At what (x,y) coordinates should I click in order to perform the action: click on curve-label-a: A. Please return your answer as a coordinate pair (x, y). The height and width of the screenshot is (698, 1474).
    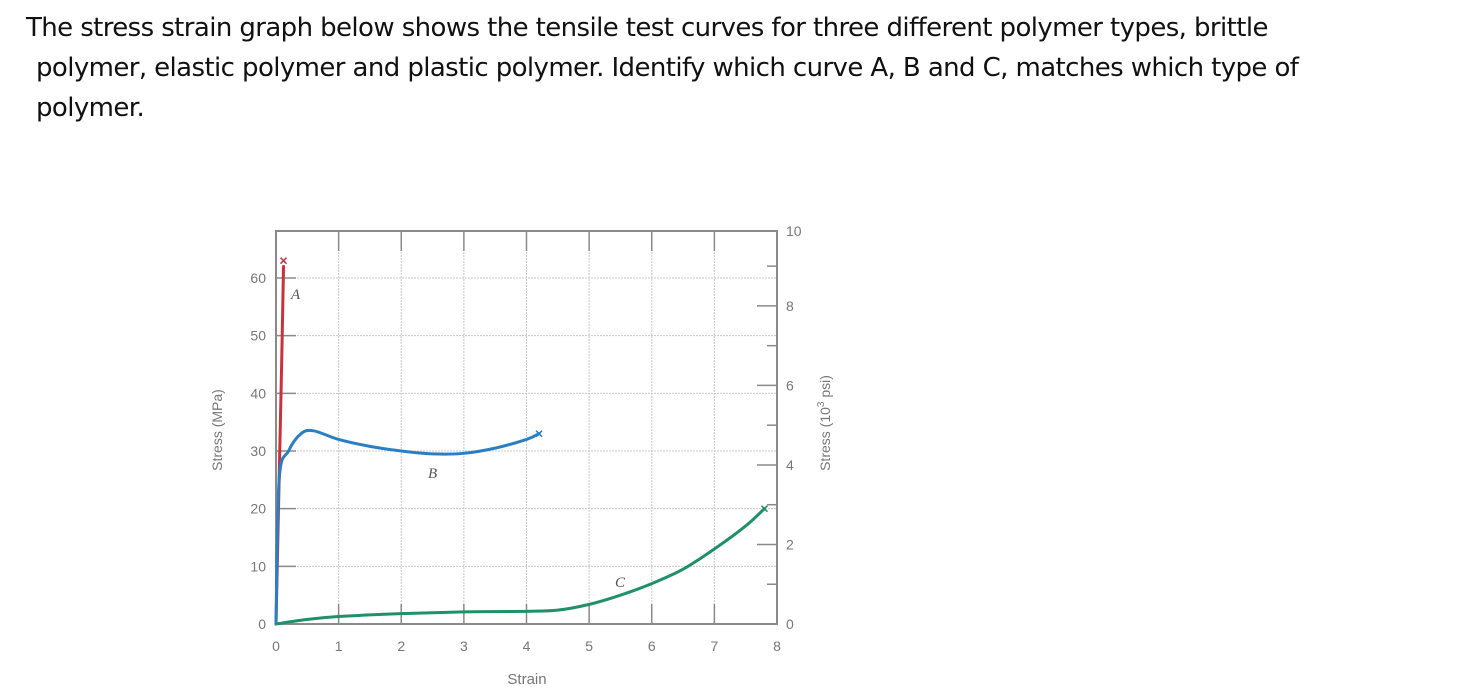
    Looking at the image, I should click on (295, 295).